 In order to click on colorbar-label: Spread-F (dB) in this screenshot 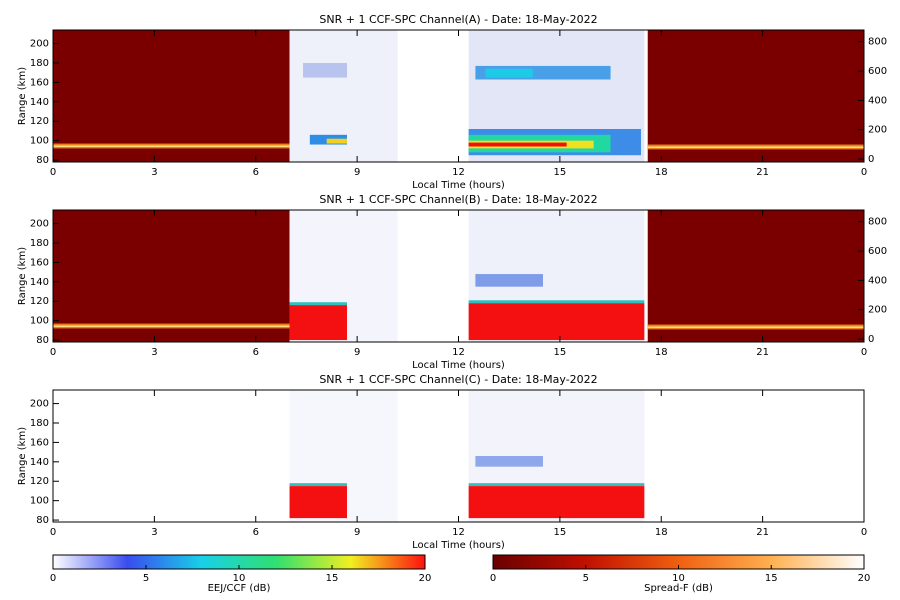, I will do `click(678, 588)`.